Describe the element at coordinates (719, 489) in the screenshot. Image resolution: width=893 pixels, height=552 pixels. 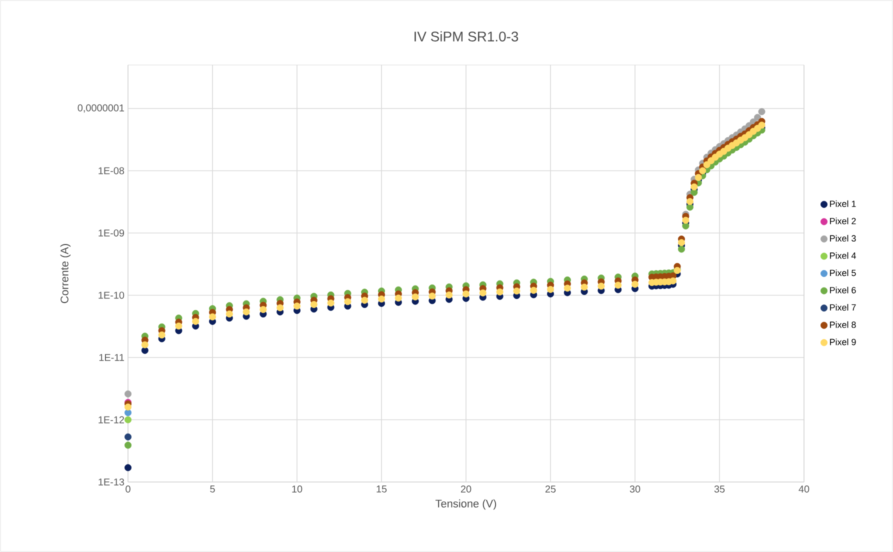
I see `x-tick-label: 35` at that location.